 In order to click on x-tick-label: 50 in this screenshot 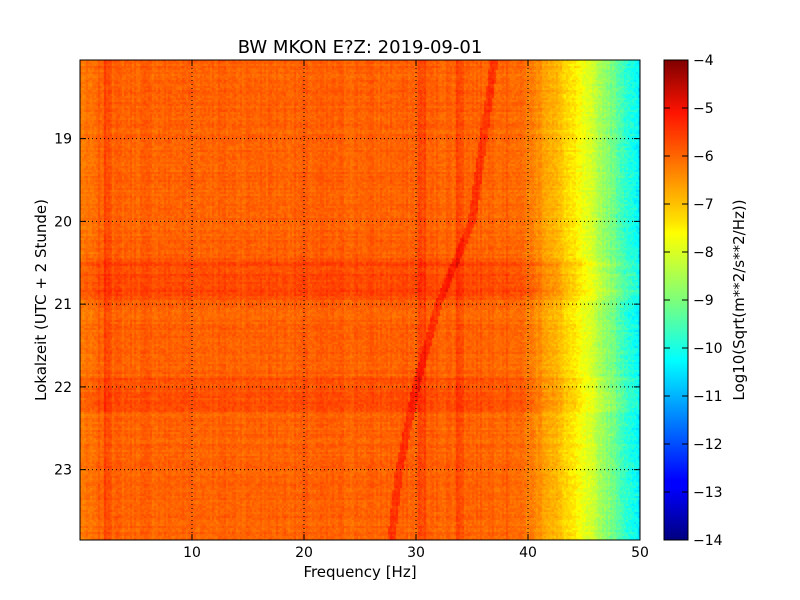, I will do `click(640, 553)`.